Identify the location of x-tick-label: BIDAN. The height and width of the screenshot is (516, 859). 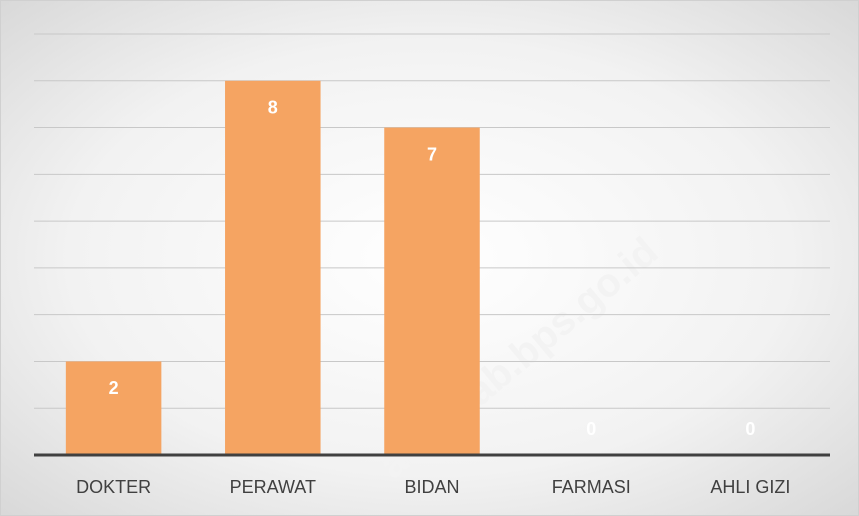
(431, 487).